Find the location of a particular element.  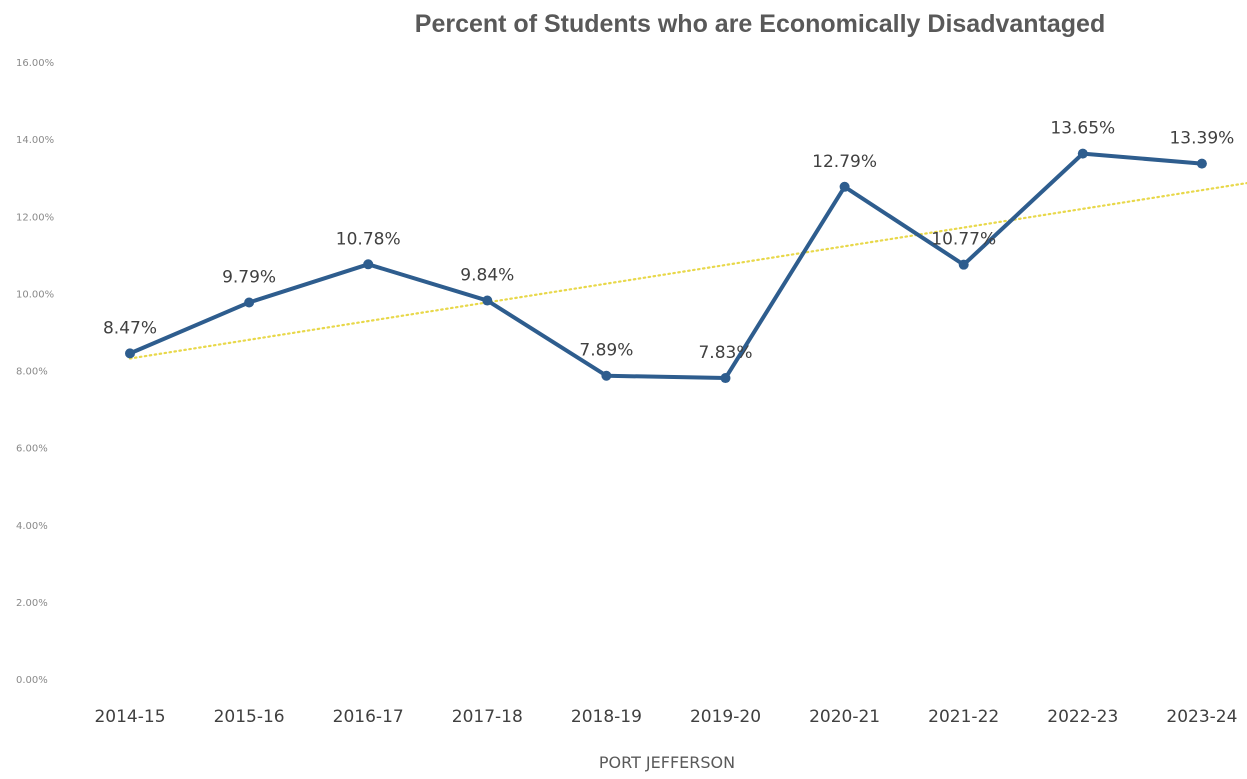

y-tick-label: 16.00% is located at coordinates (35, 63).